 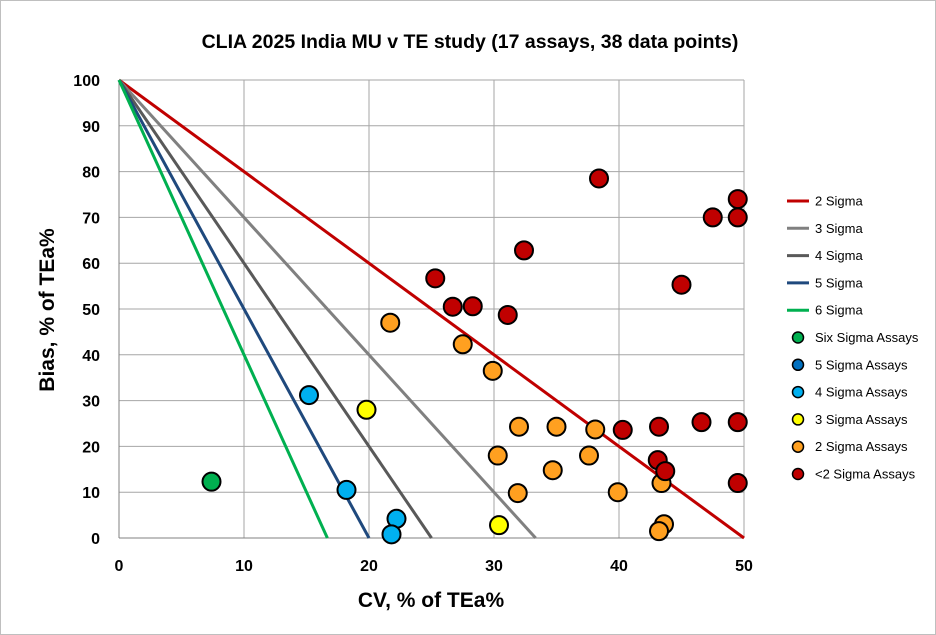 What do you see at coordinates (861, 364) in the screenshot?
I see `legend-label: 5 Sigma Assays` at bounding box center [861, 364].